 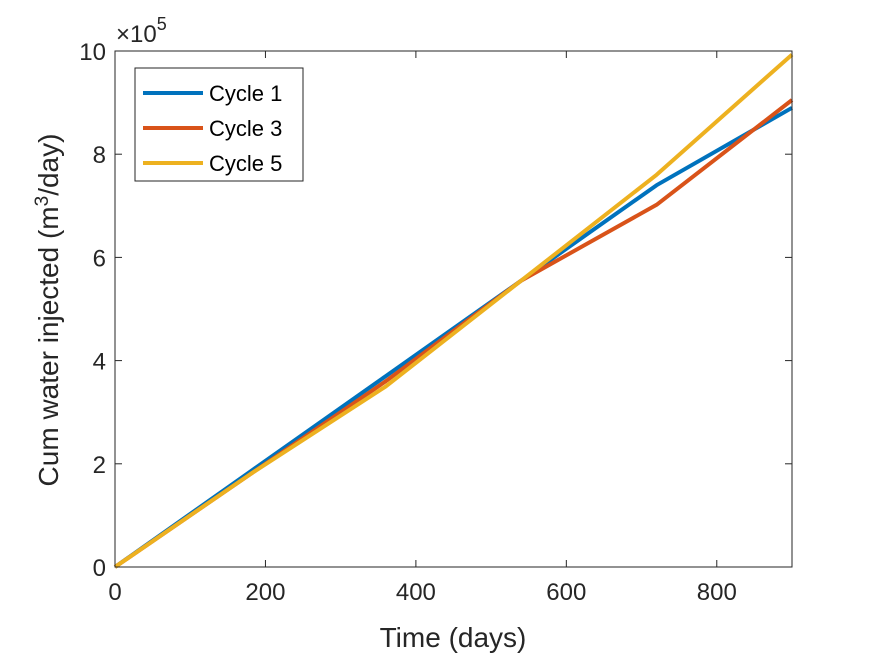 What do you see at coordinates (99, 258) in the screenshot?
I see `y-tick-label: 6` at bounding box center [99, 258].